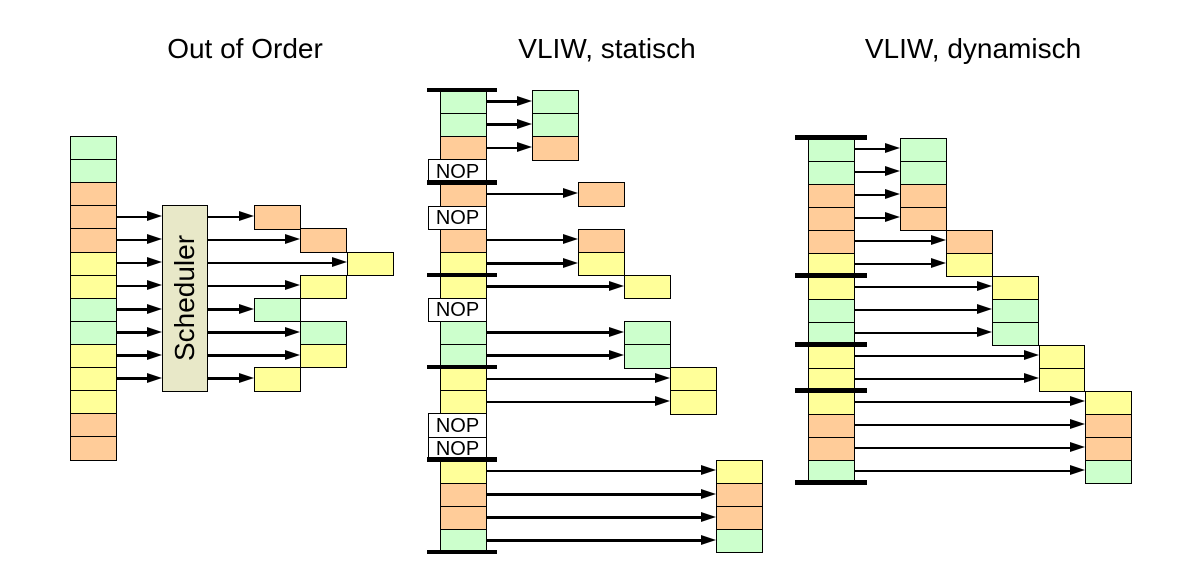 The height and width of the screenshot is (581, 1197). What do you see at coordinates (245, 48) in the screenshot?
I see `panel-title-out-of-order: Out of Order` at bounding box center [245, 48].